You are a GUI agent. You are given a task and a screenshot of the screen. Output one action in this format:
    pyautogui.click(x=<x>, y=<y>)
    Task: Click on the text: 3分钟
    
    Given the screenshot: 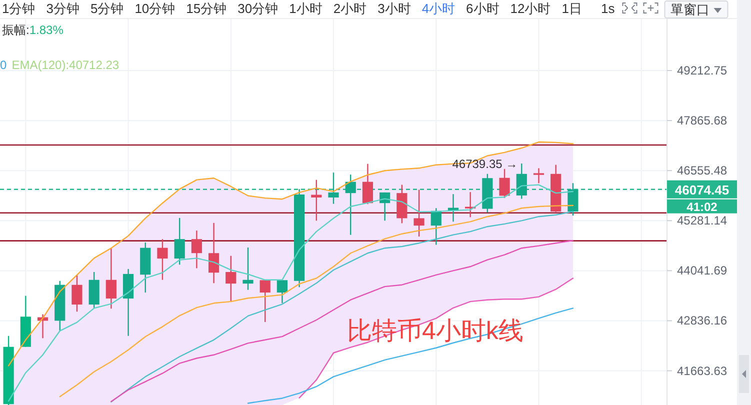 What is the action you would take?
    pyautogui.click(x=63, y=8)
    